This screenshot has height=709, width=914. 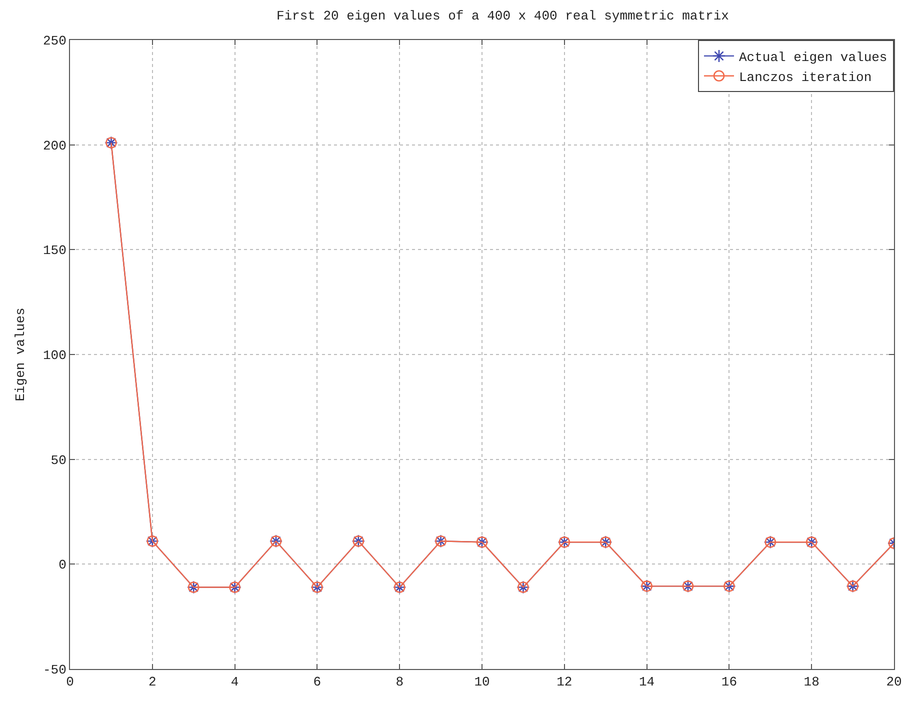 I want to click on y-tick-label: 200, so click(x=54, y=146).